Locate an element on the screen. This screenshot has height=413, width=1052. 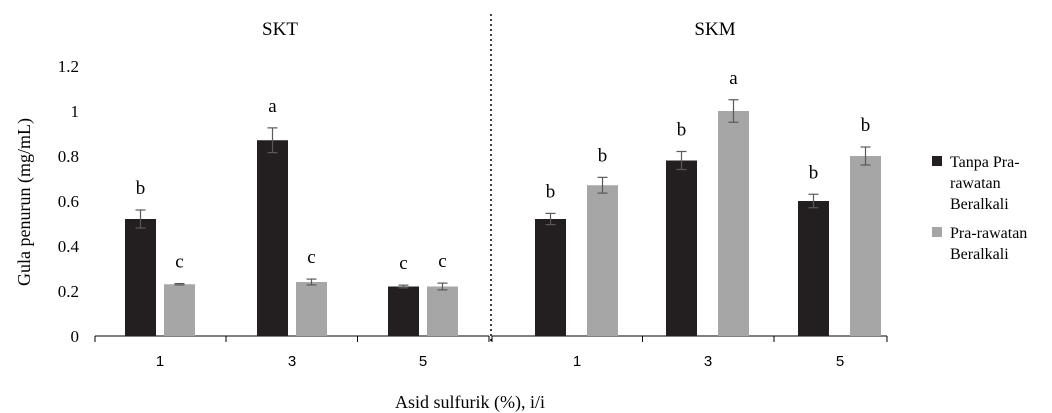
panel-title: SKT is located at coordinates (280, 29).